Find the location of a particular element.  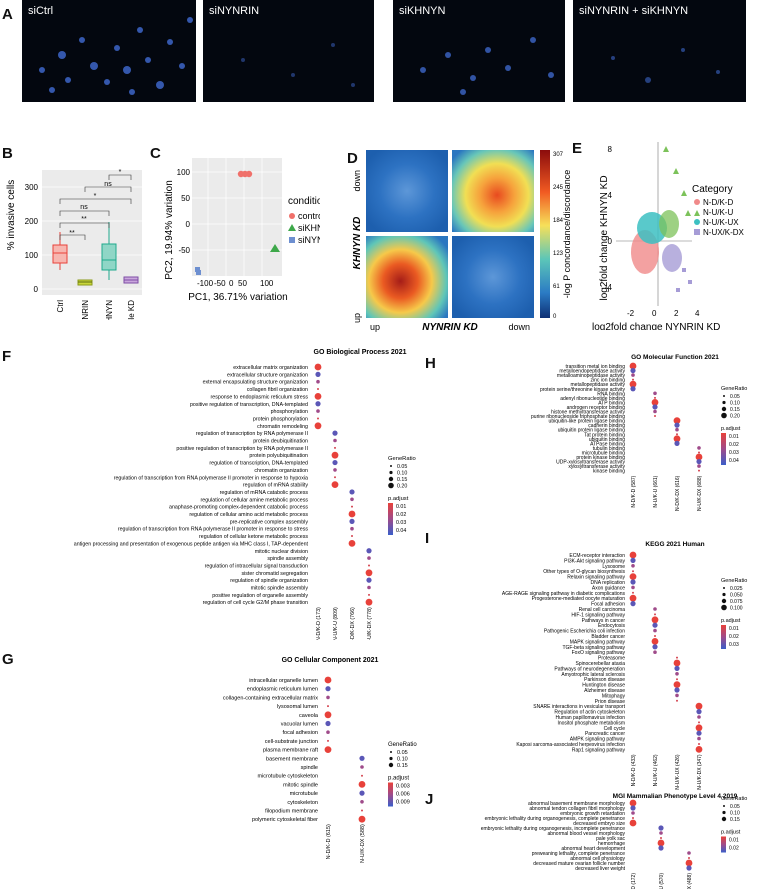

column-label: N-D/K-DX (766) is located at coordinates (353, 623).